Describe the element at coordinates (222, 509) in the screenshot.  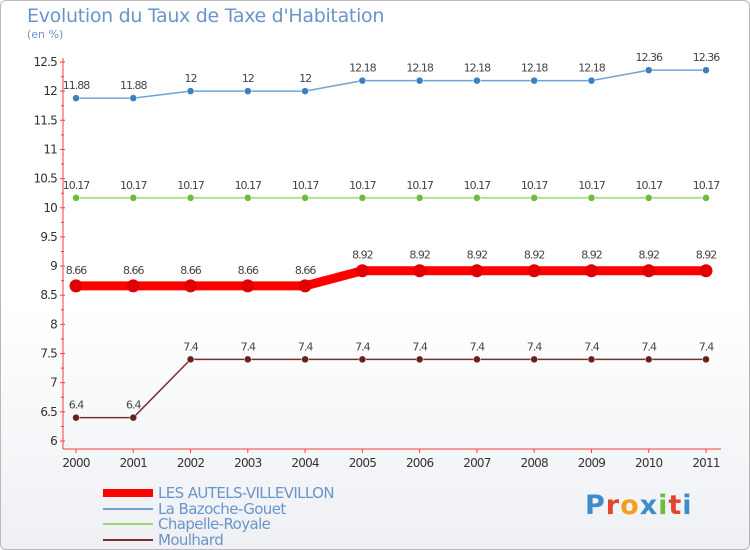
I see `legend-label: La Bazoche-Gouet` at that location.